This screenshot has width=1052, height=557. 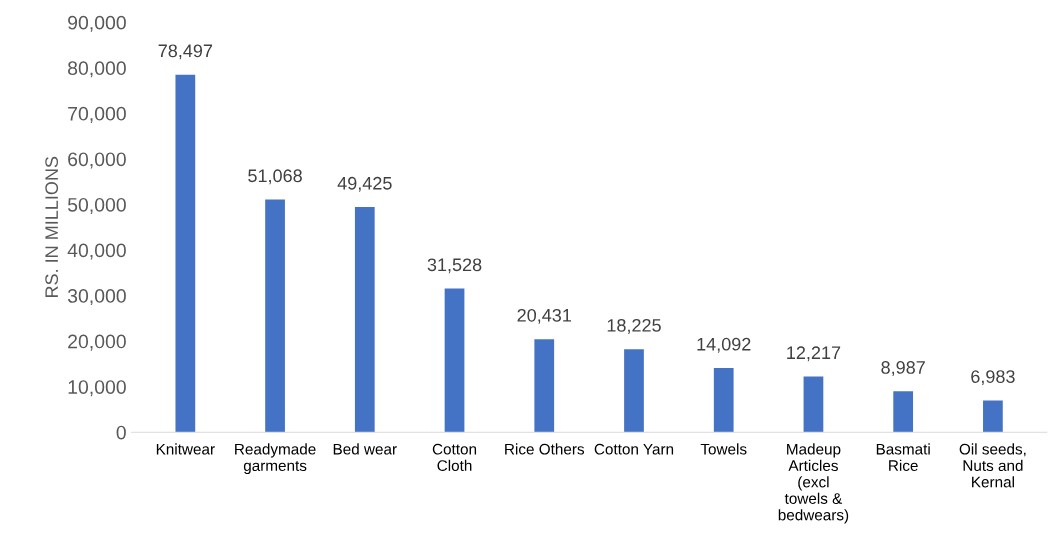 What do you see at coordinates (454, 457) in the screenshot?
I see `x-tick-label: Cotton Cloth` at bounding box center [454, 457].